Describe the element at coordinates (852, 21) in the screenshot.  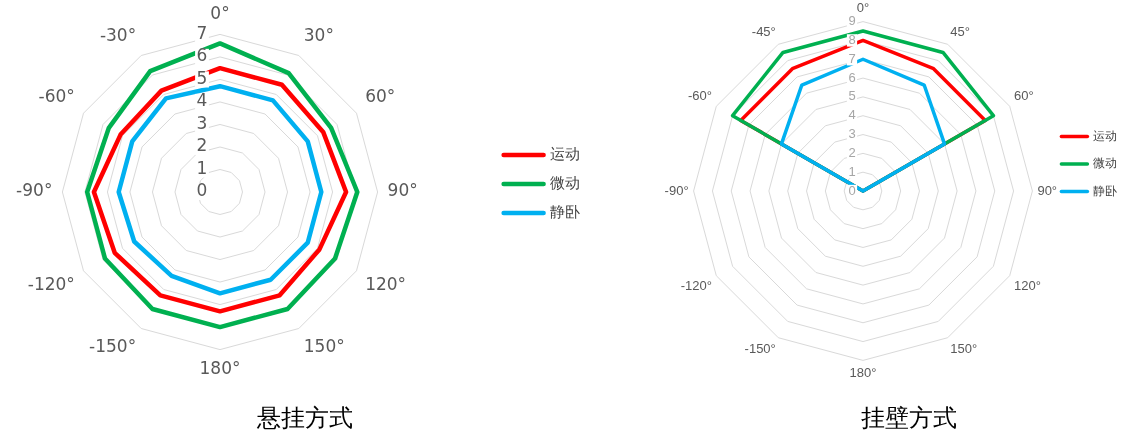
I see `y-tick-label: 9` at that location.